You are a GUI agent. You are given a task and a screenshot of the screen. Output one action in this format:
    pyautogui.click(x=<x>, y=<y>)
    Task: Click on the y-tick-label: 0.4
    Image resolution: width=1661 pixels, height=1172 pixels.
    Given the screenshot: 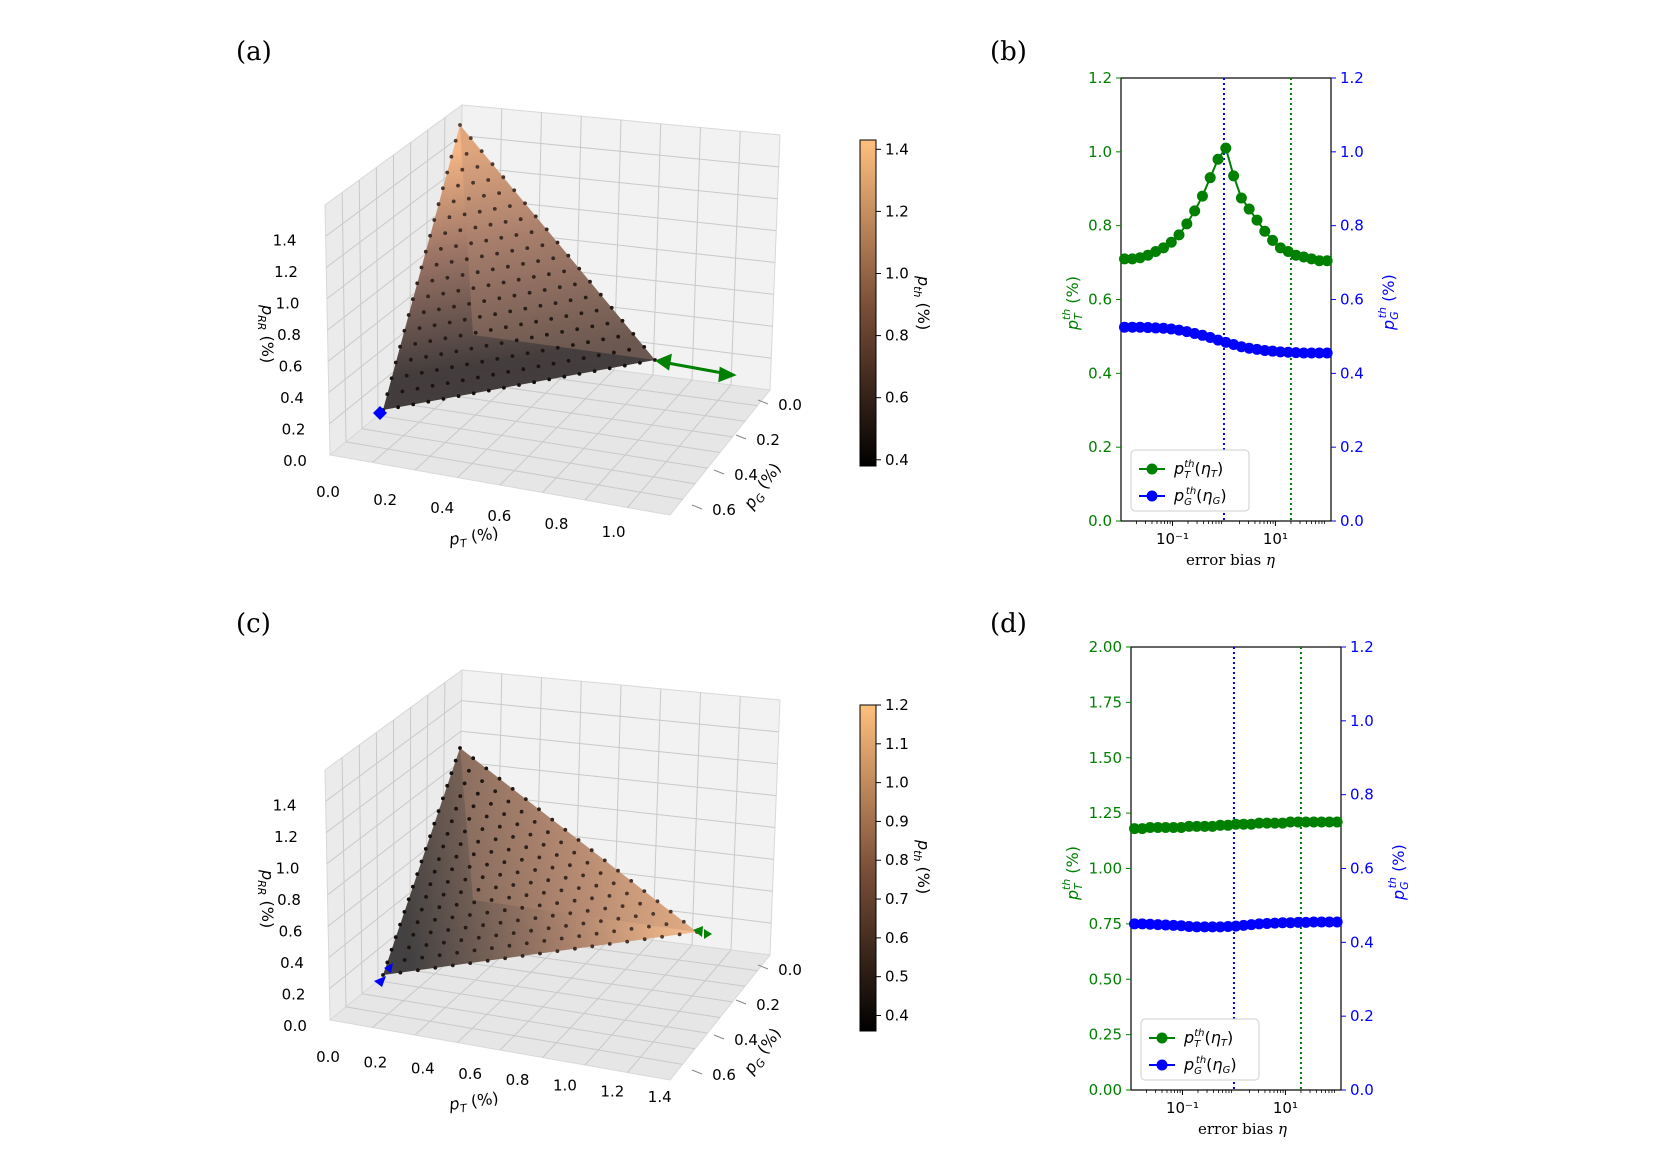 What is the action you would take?
    pyautogui.click(x=746, y=475)
    